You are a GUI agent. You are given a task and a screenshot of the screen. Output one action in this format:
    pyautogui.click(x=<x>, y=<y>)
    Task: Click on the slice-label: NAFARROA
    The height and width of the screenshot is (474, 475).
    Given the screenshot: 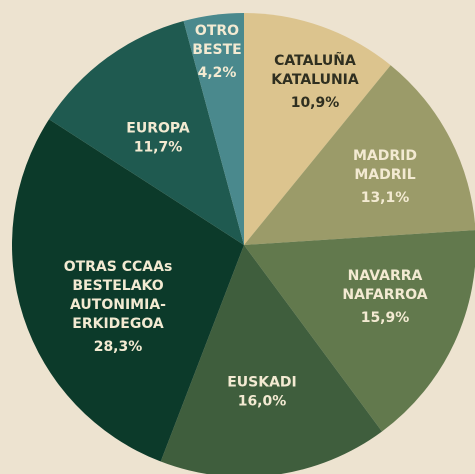 What is the action you would take?
    pyautogui.click(x=384, y=295)
    